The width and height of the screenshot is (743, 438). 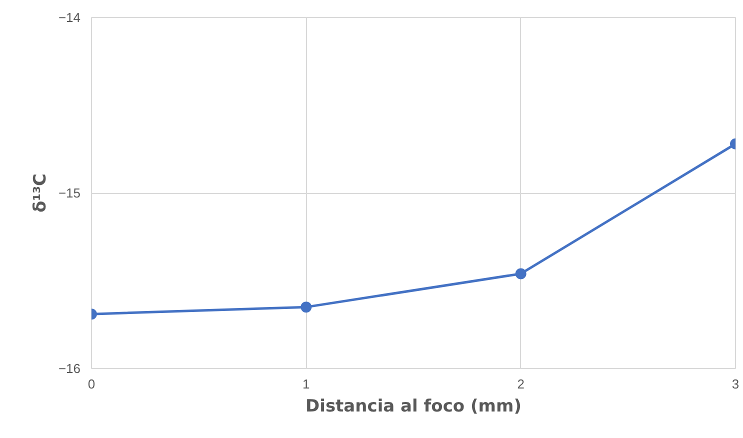 I want to click on x-tick-label: 3, so click(x=736, y=384).